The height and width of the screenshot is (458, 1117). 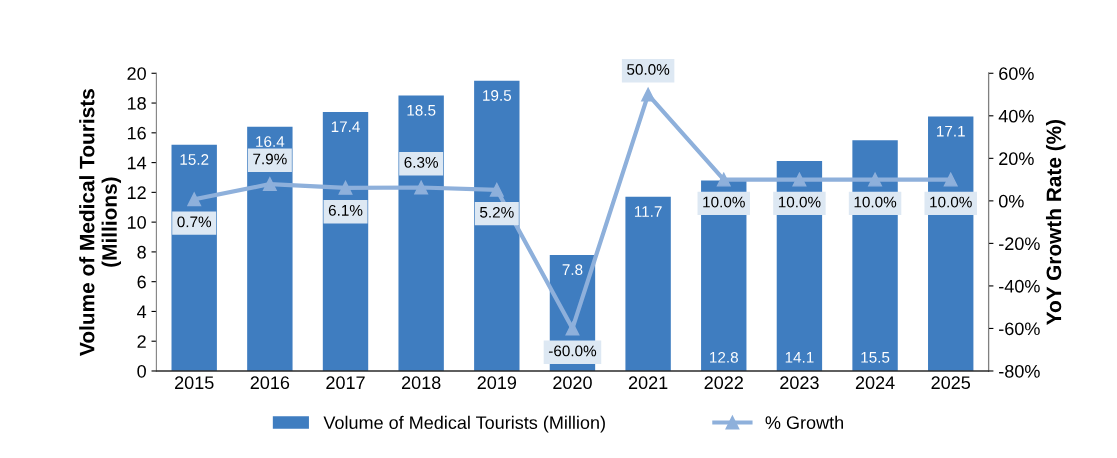 What do you see at coordinates (464, 424) in the screenshot?
I see `legend-label: Volume of Medical Tourists (Million)` at bounding box center [464, 424].